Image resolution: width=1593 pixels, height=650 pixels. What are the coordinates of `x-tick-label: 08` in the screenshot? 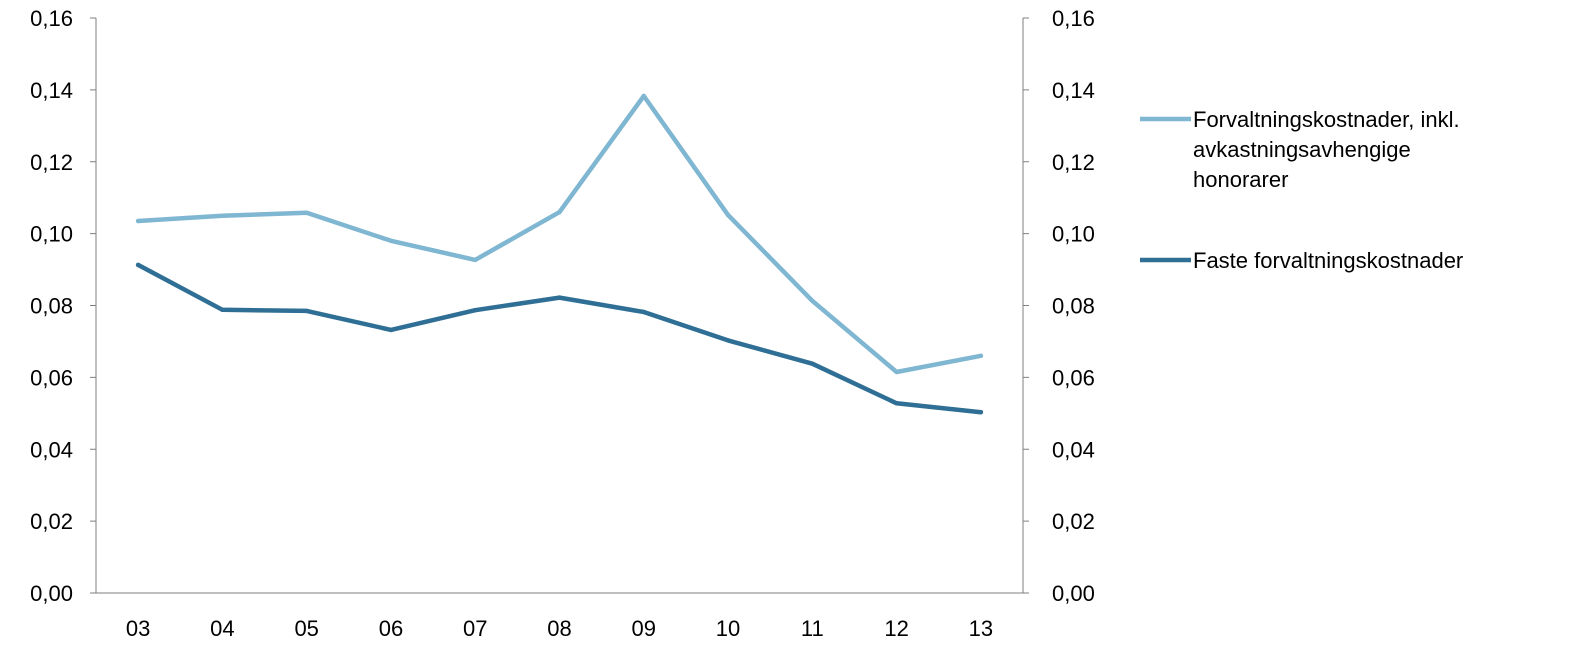 It's located at (559, 628).